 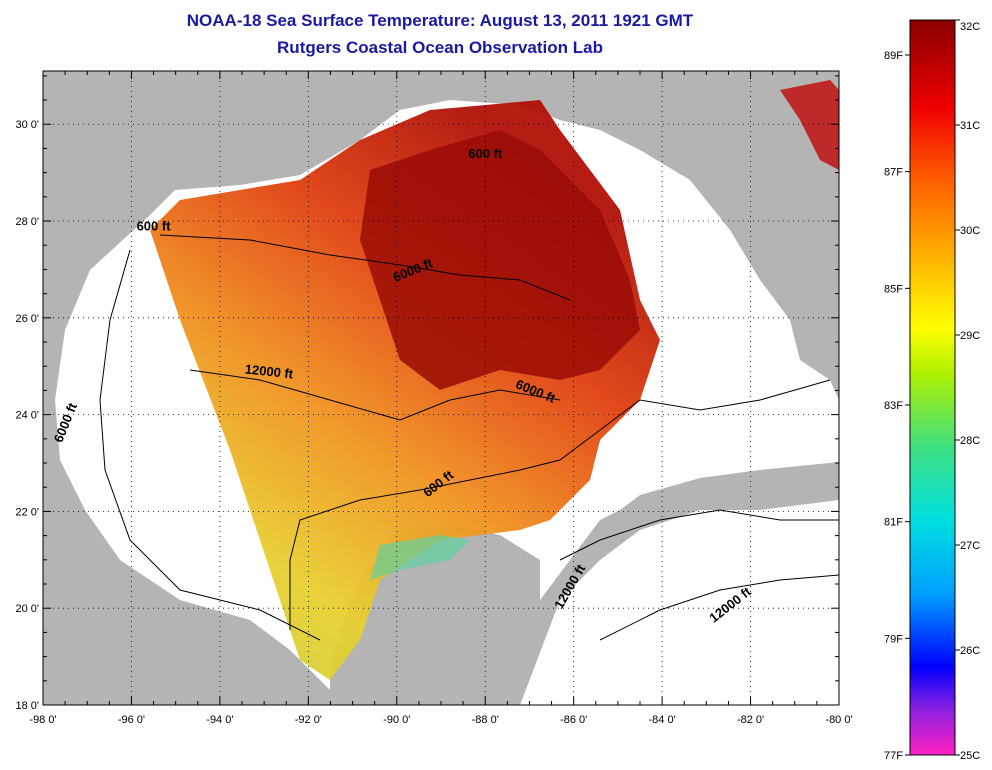 I want to click on y-tick-label: 24 0', so click(x=27, y=416).